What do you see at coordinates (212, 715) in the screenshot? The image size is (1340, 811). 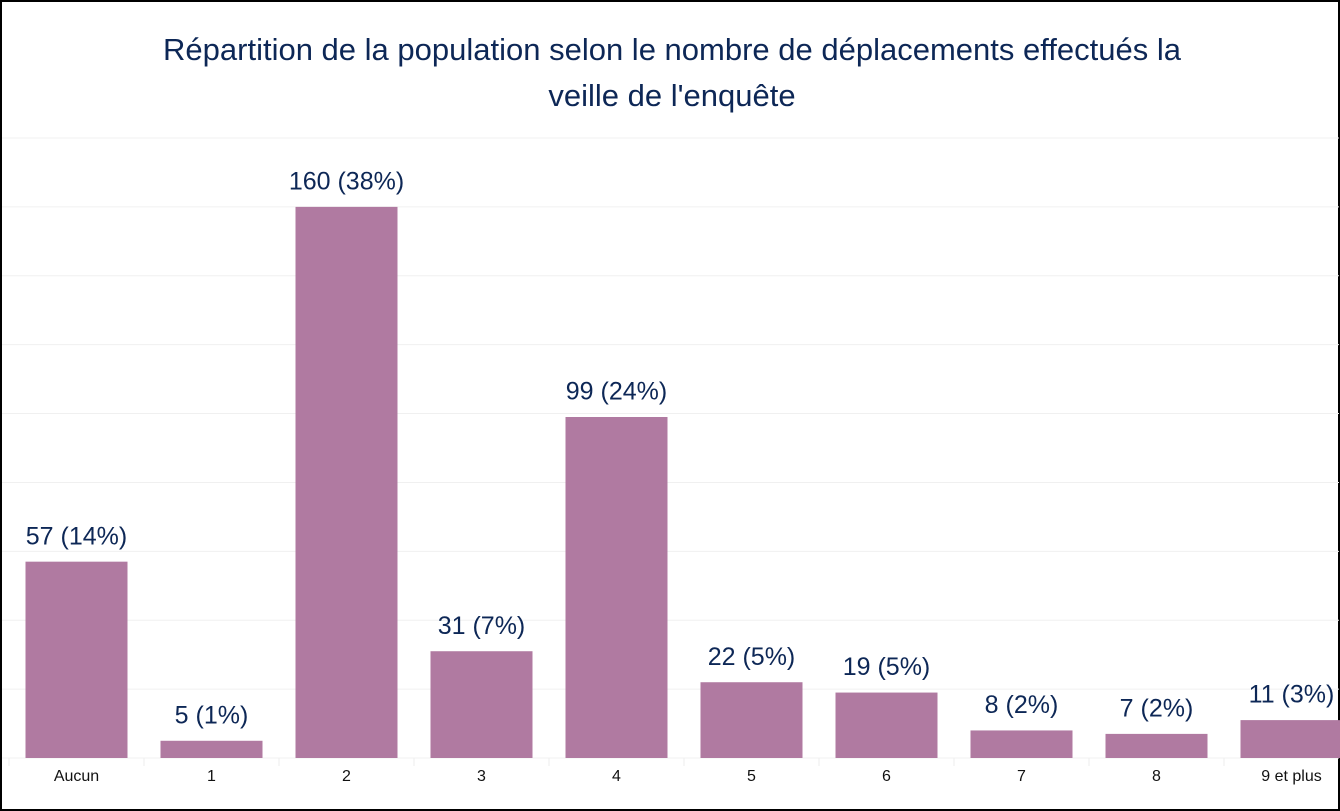 I see `value-label: 5 (1%)` at bounding box center [212, 715].